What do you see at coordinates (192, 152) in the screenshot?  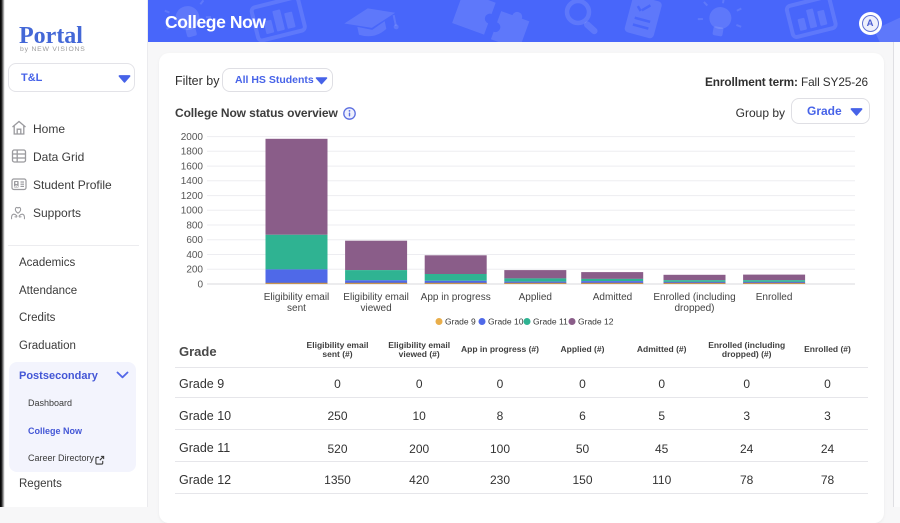 I see `svg-text: 1800` at bounding box center [192, 152].